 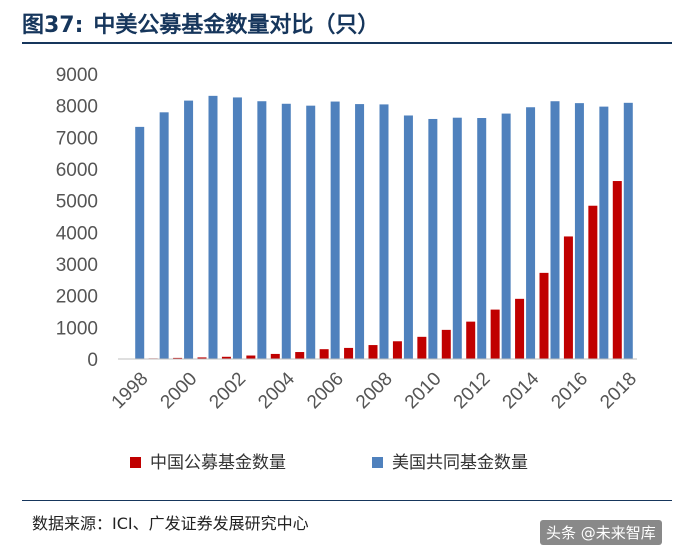 What do you see at coordinates (236, 25) in the screenshot?
I see `chart-title: 中美公募基金数量对比（只）` at bounding box center [236, 25].